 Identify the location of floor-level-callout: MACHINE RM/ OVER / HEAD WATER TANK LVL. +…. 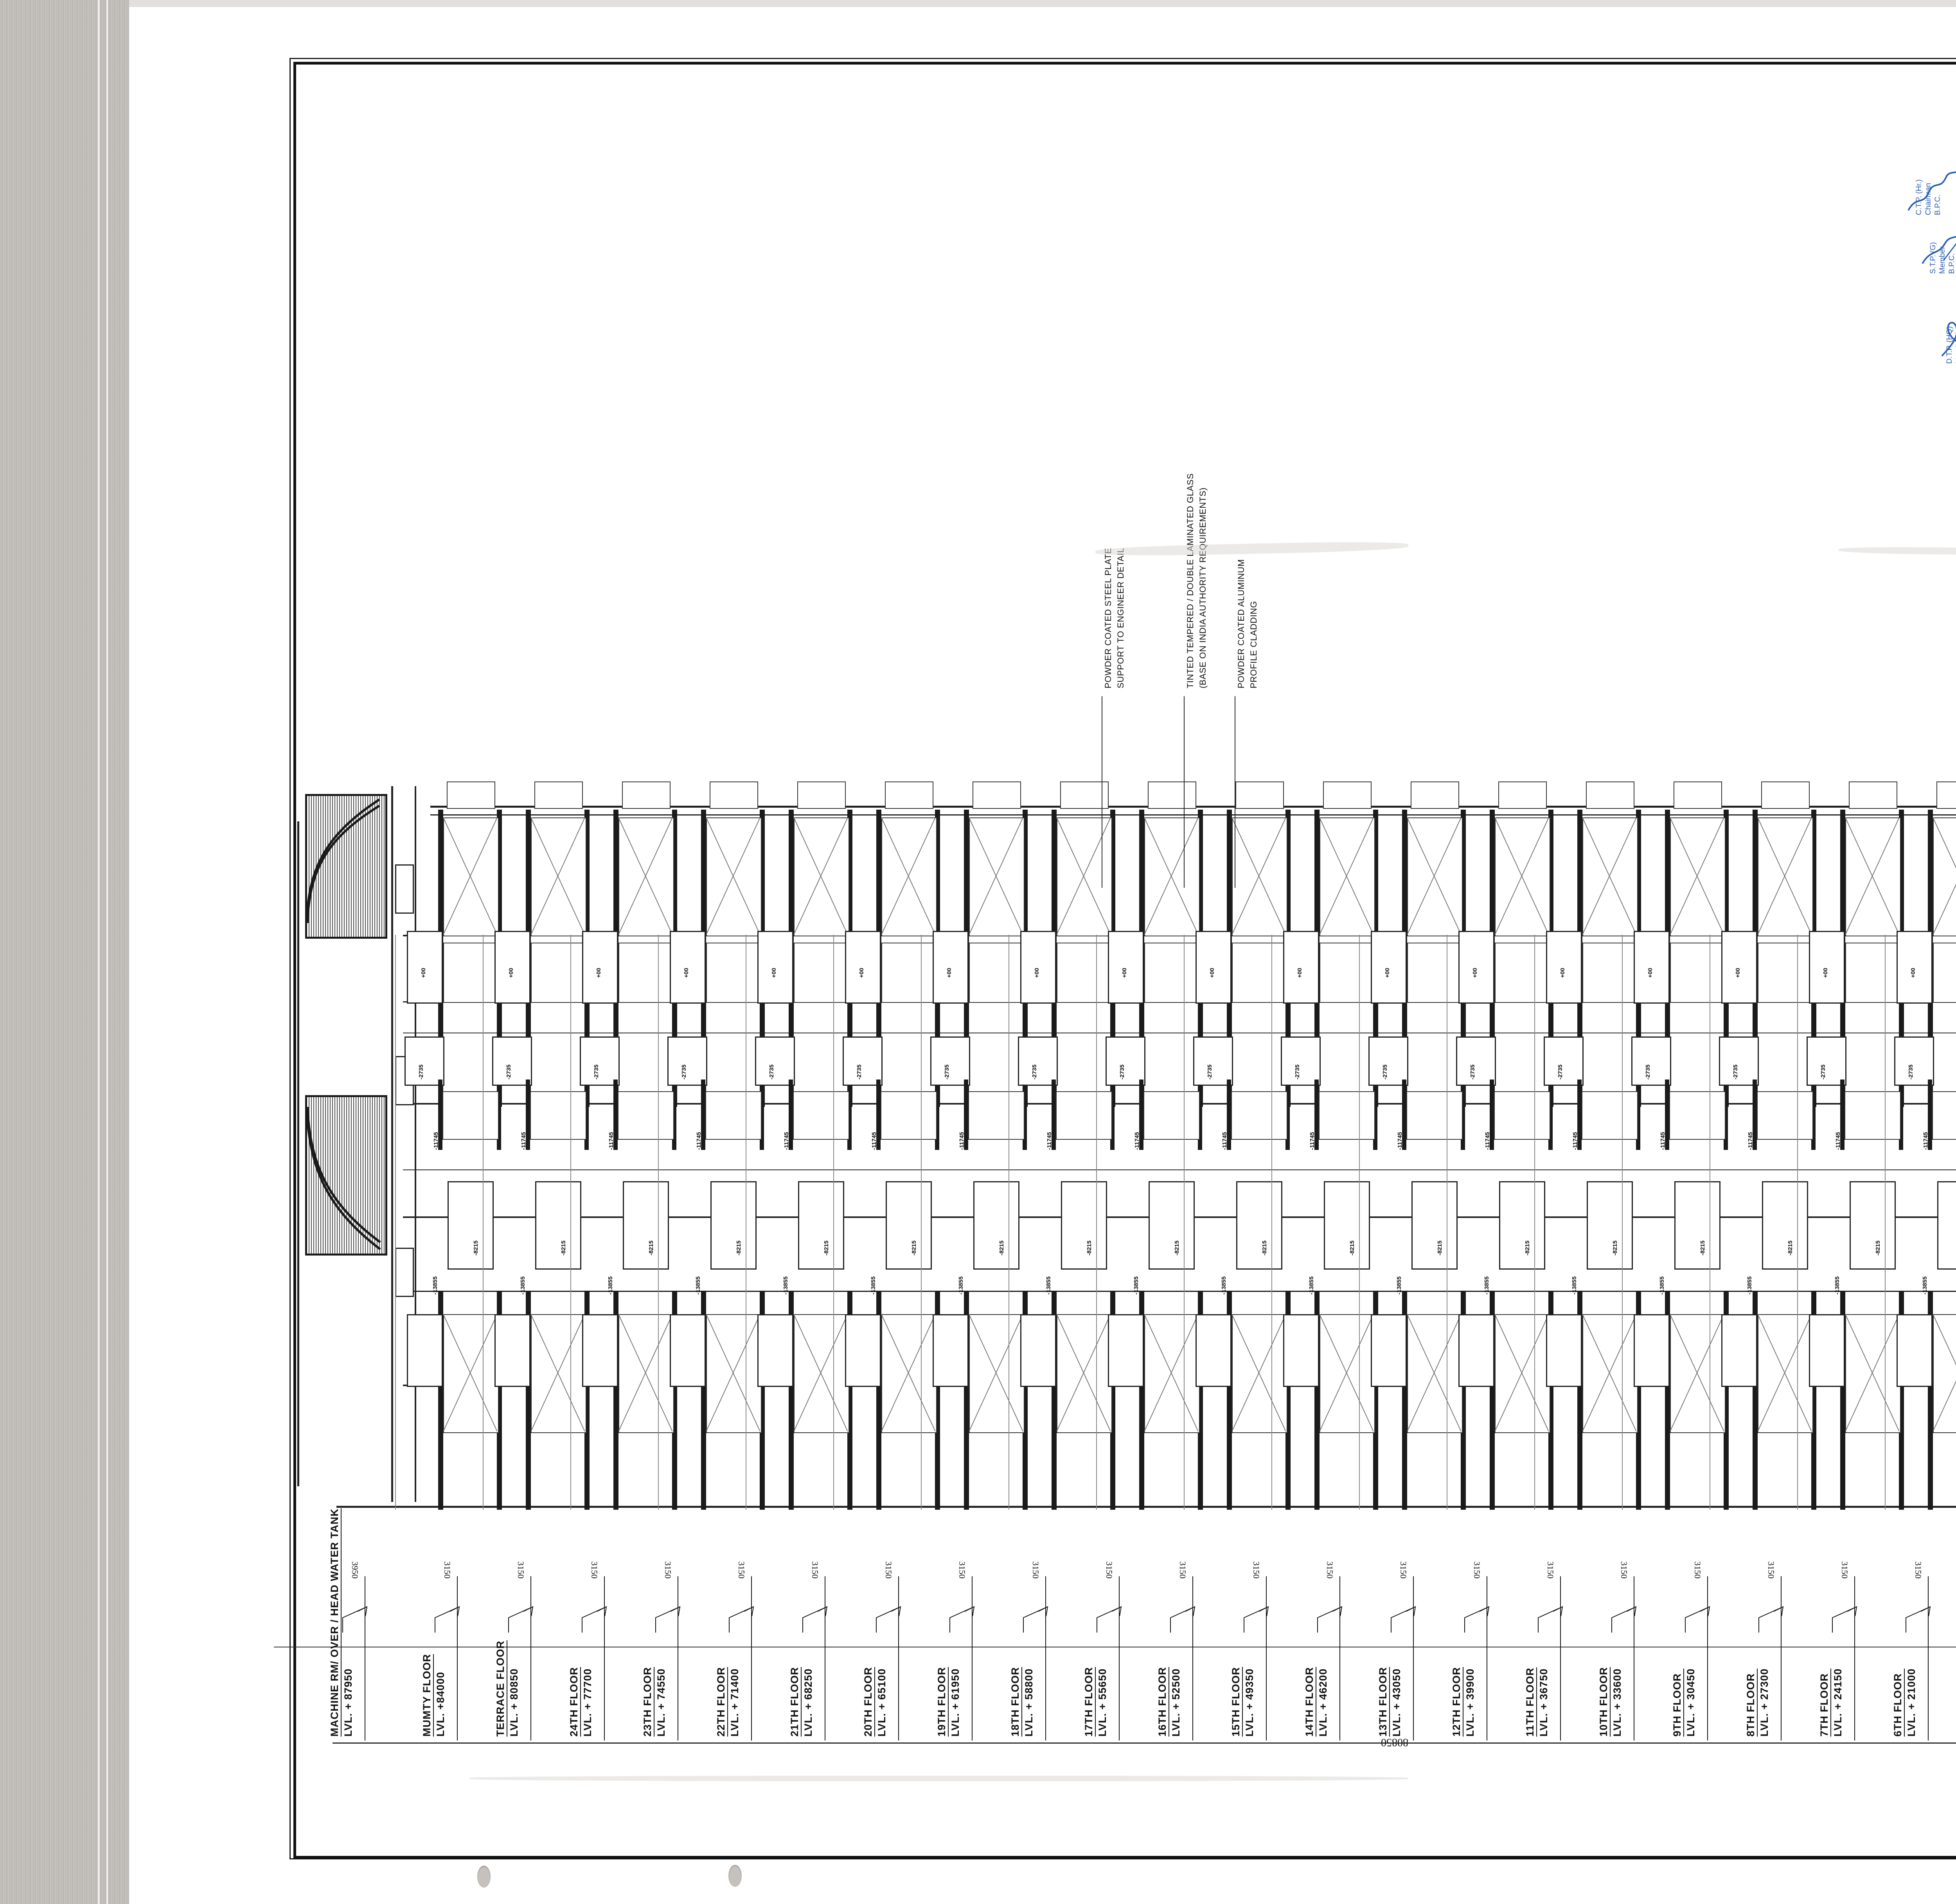
(341, 1622).